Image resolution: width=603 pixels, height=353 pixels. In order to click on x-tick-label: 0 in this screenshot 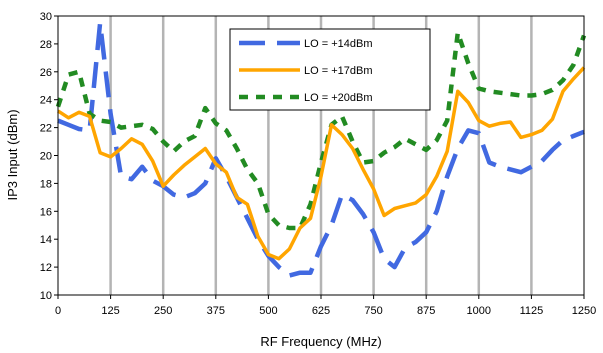, I will do `click(58, 311)`.